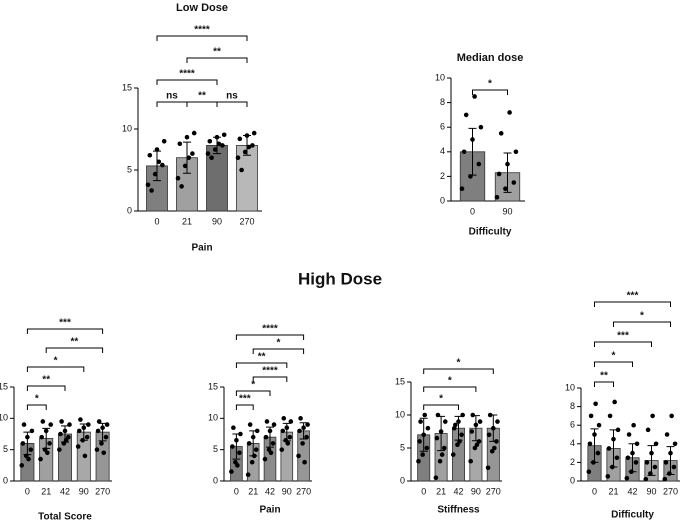  I want to click on y-tick-label: 15, so click(400, 381).